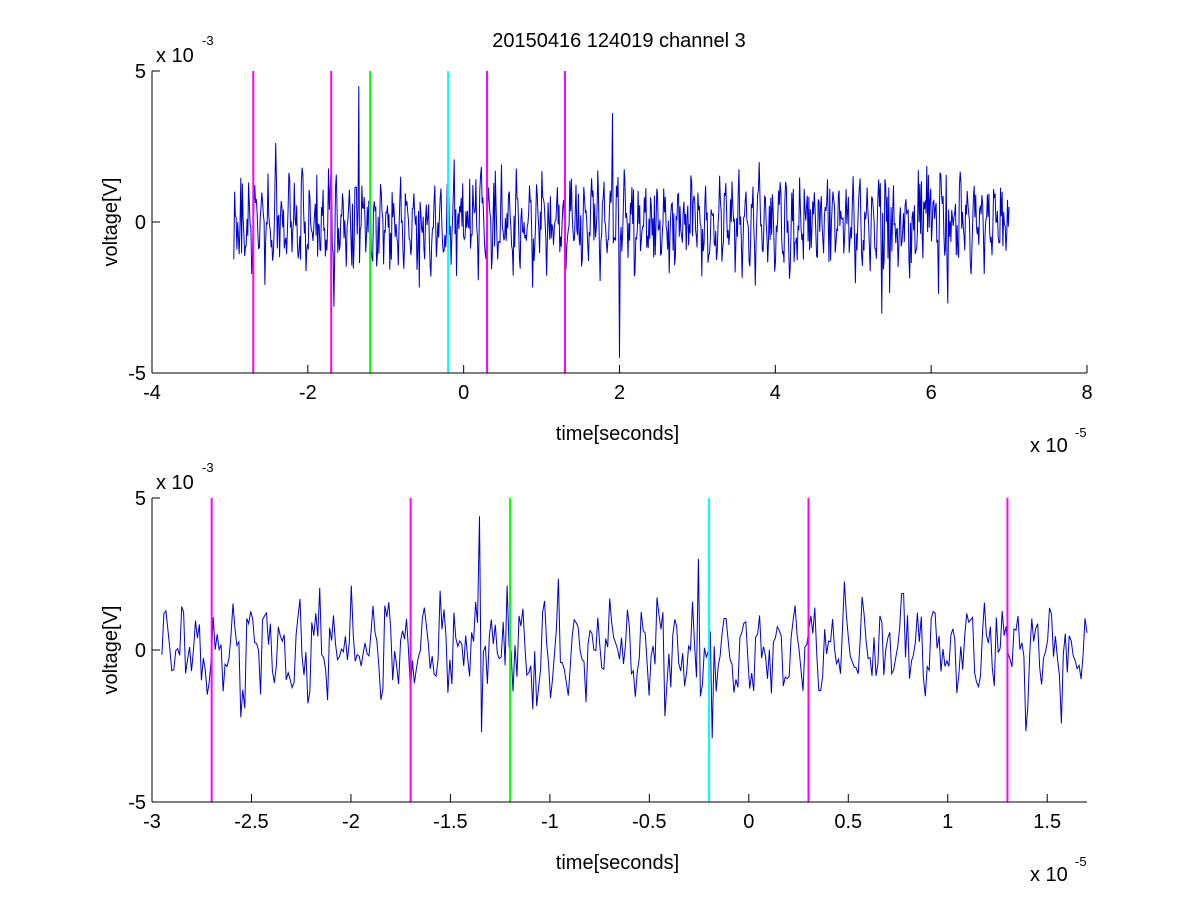 The height and width of the screenshot is (901, 1200). I want to click on x-tick-label: 6, so click(931, 393).